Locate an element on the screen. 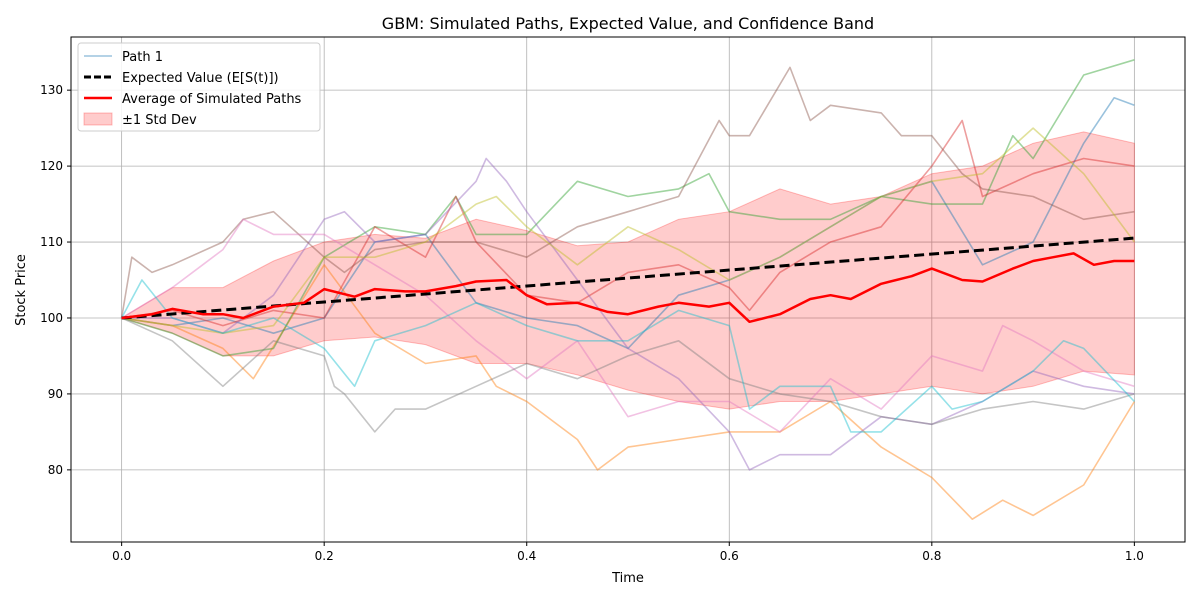 The height and width of the screenshot is (604, 1200). x-tick-label: 0.4 is located at coordinates (526, 556).